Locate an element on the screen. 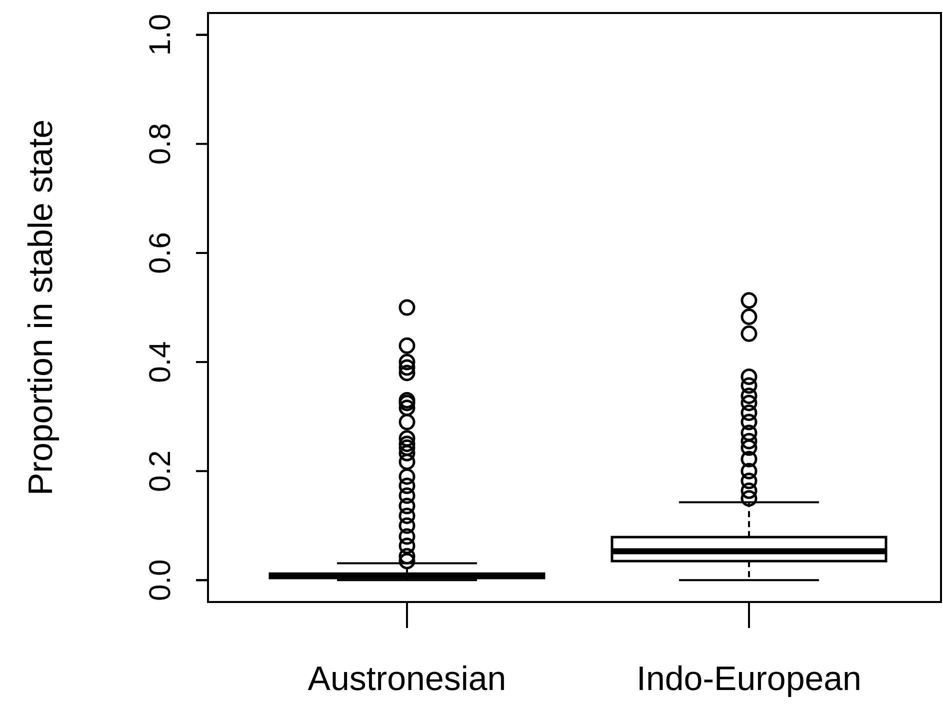 Image resolution: width=943 pixels, height=707 pixels. y-tick-label: 0.0 is located at coordinates (160, 580).